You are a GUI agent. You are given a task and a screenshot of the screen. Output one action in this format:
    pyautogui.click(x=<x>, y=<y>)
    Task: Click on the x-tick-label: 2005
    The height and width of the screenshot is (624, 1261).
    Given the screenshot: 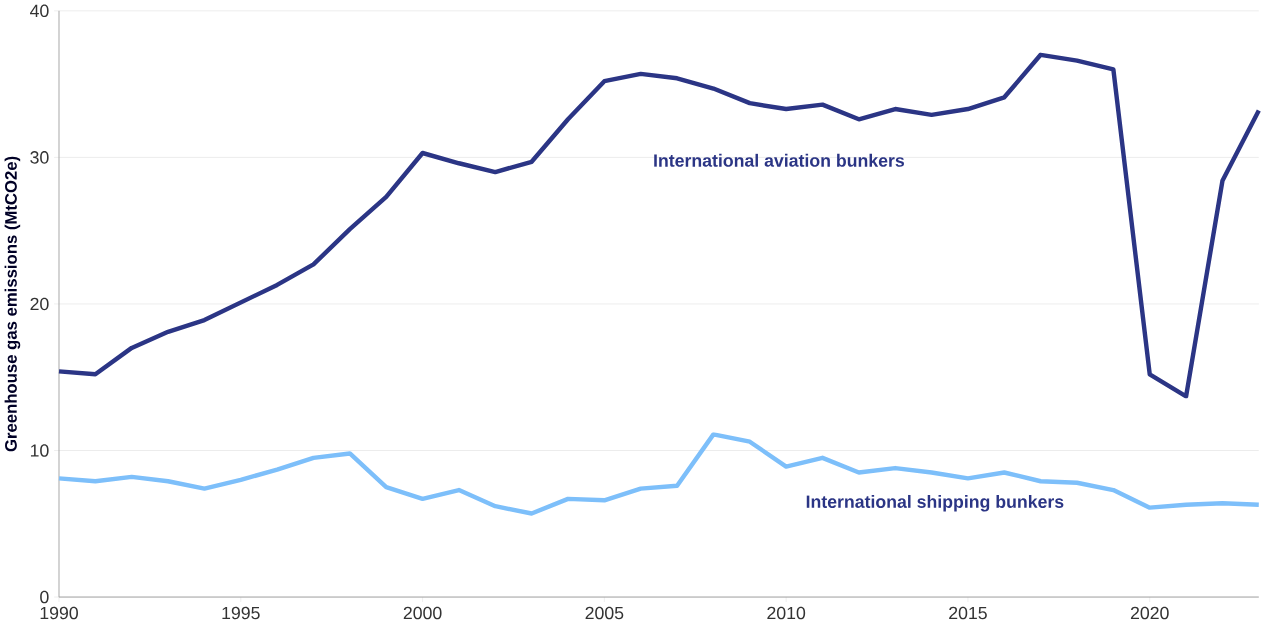 What is the action you would take?
    pyautogui.click(x=604, y=613)
    